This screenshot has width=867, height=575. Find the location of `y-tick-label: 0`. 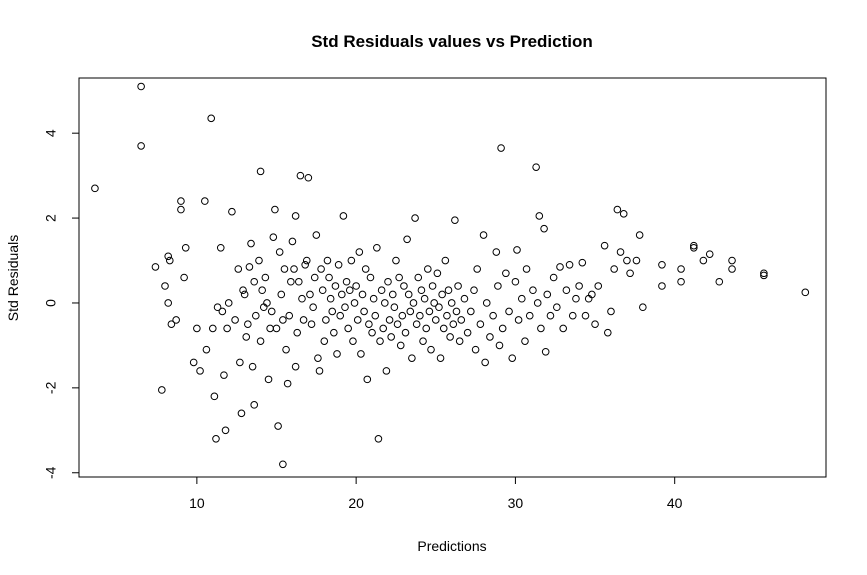

y-tick-label: 0 is located at coordinates (51, 303).